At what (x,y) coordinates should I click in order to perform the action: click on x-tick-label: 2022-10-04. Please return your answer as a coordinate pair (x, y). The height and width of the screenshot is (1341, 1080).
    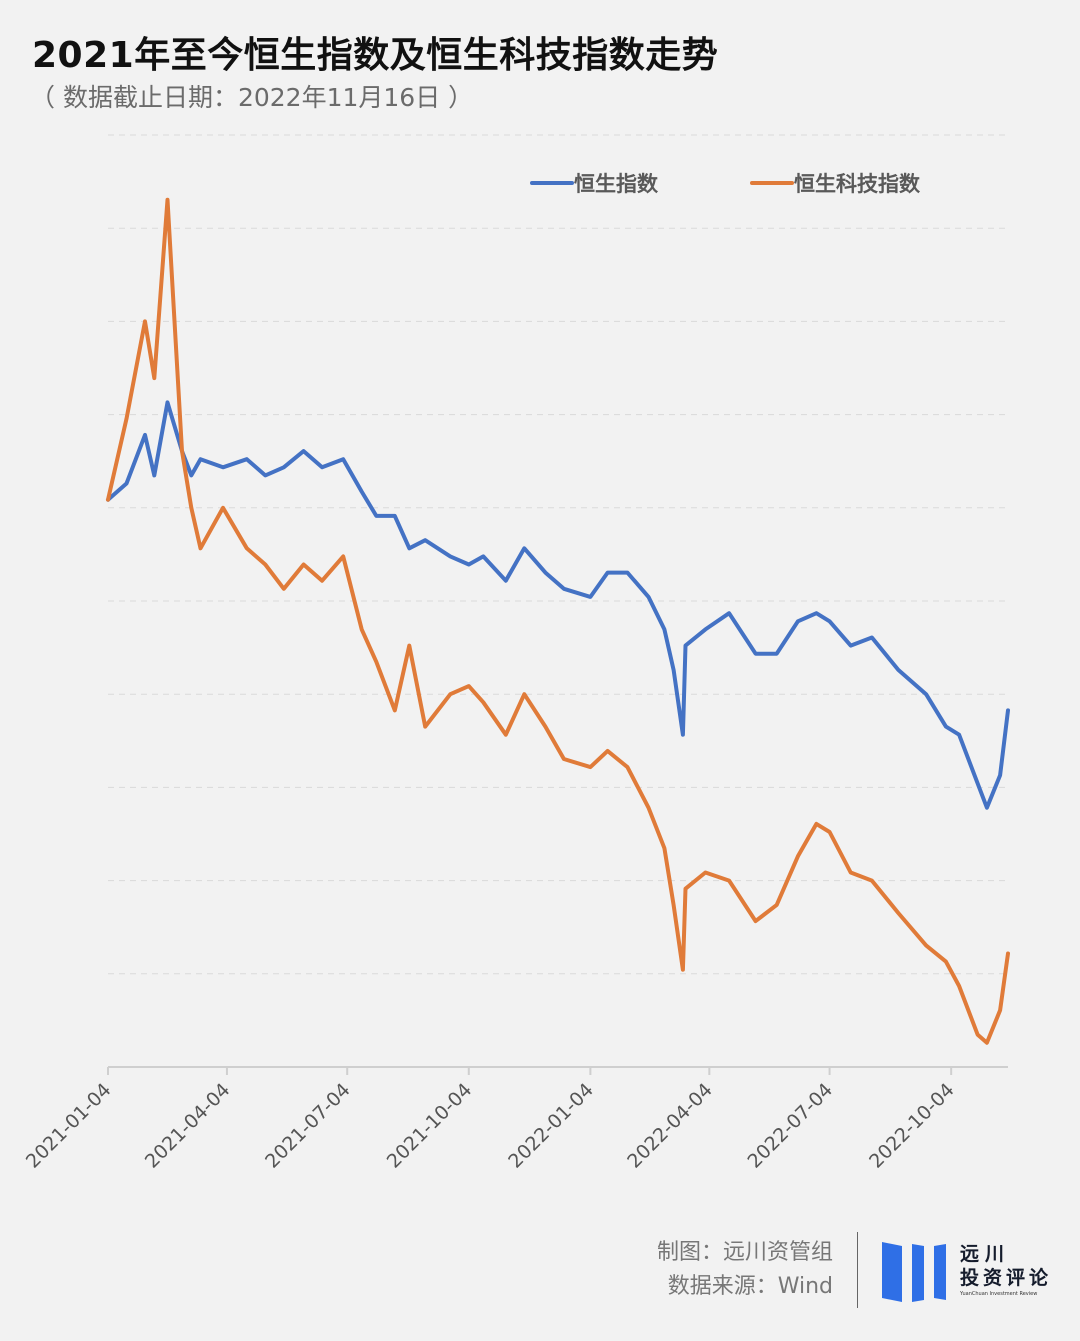
    Looking at the image, I should click on (912, 1126).